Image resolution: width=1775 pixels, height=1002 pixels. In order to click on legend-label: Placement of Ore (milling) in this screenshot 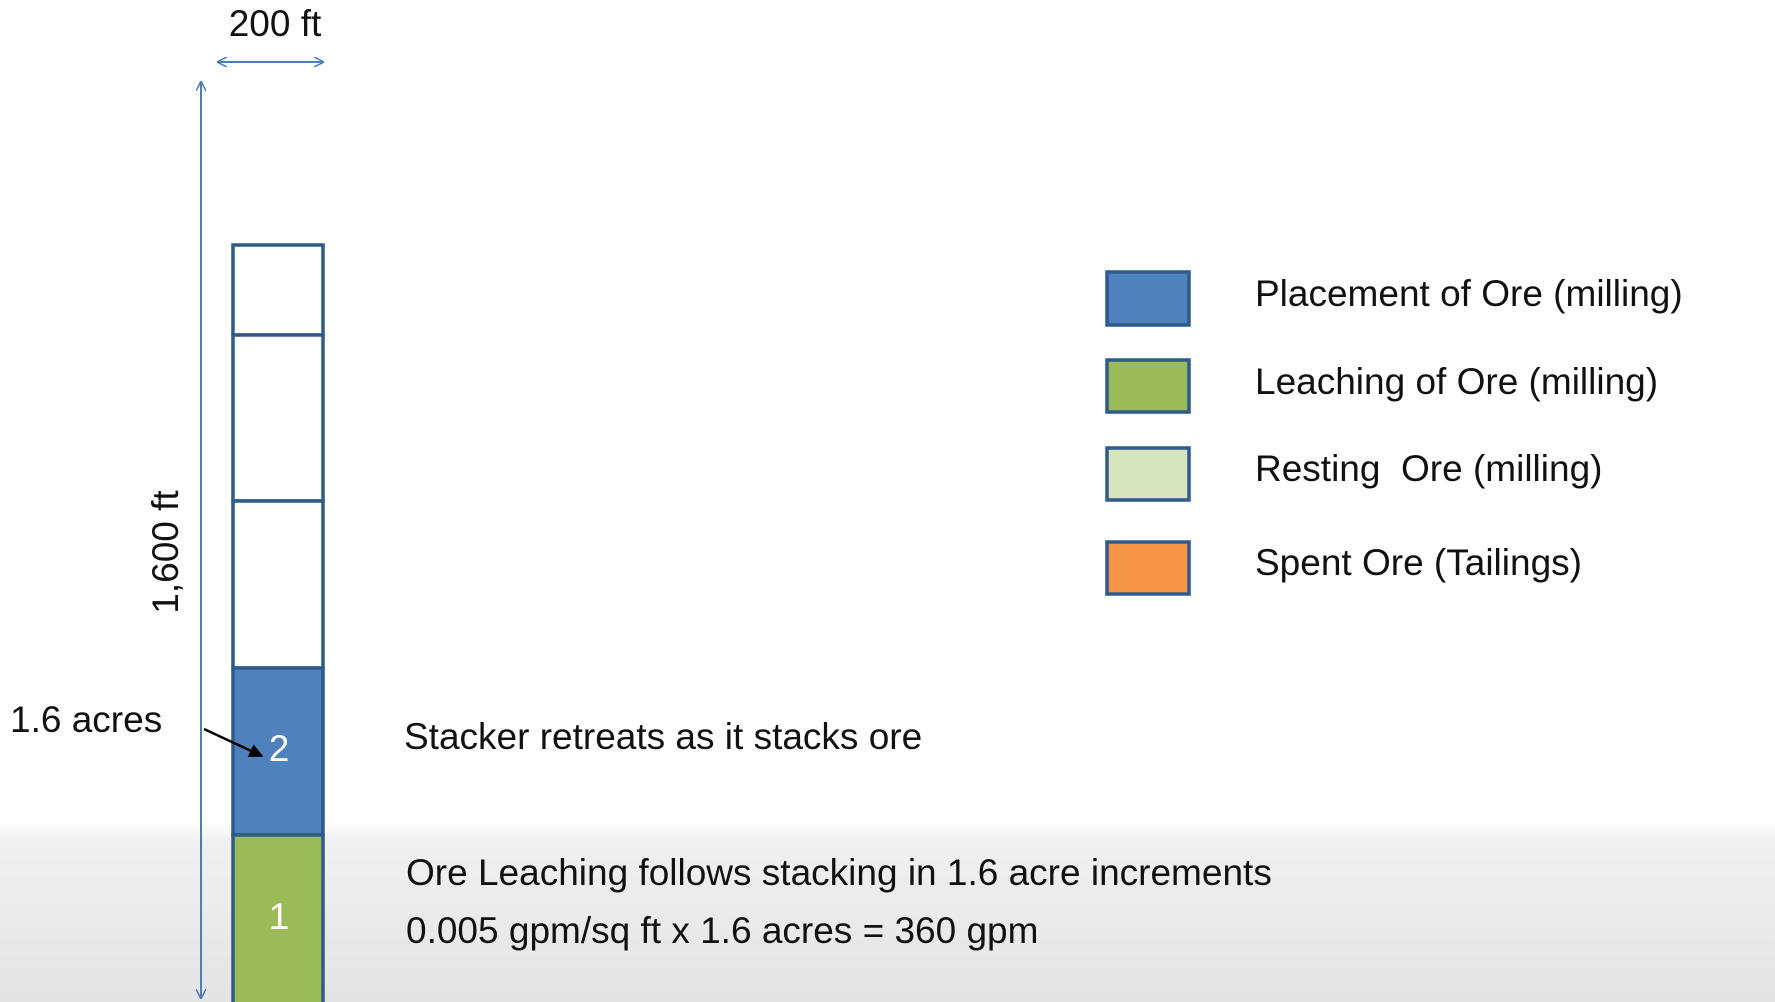, I will do `click(1469, 293)`.